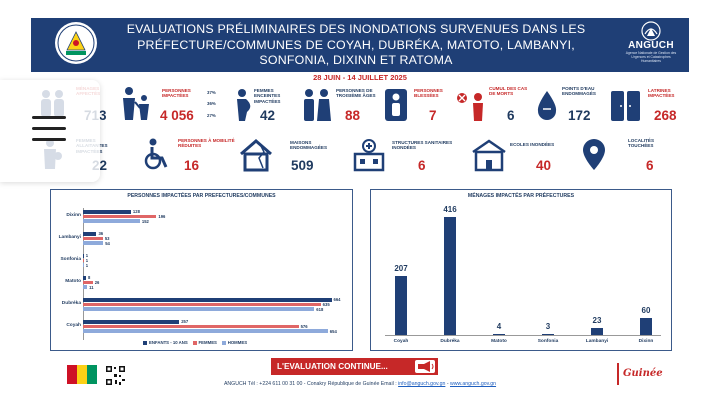 Image resolution: width=720 pixels, height=403 pixels. What do you see at coordinates (499, 341) in the screenshot?
I see `category-label: Matoto` at bounding box center [499, 341].